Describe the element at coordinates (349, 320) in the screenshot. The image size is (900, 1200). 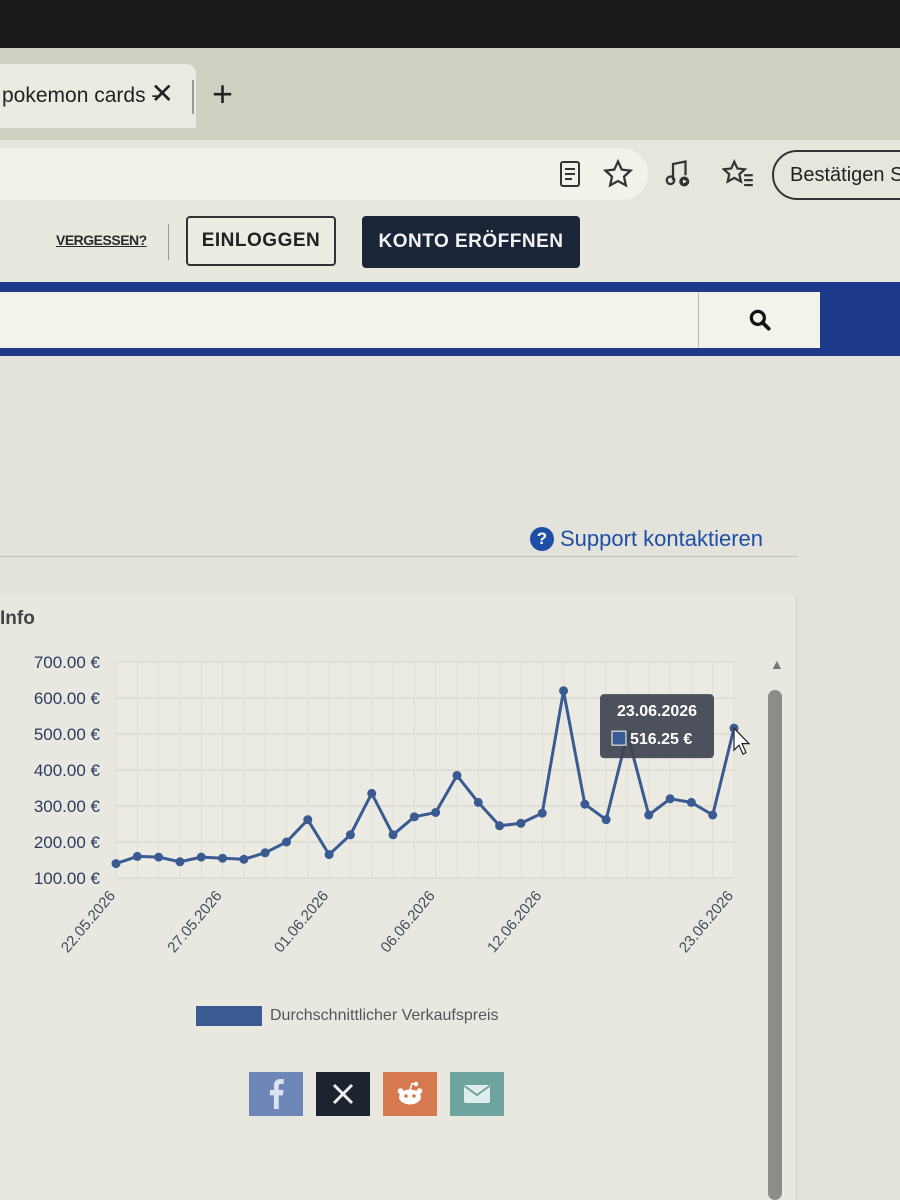
I see `search-input` at that location.